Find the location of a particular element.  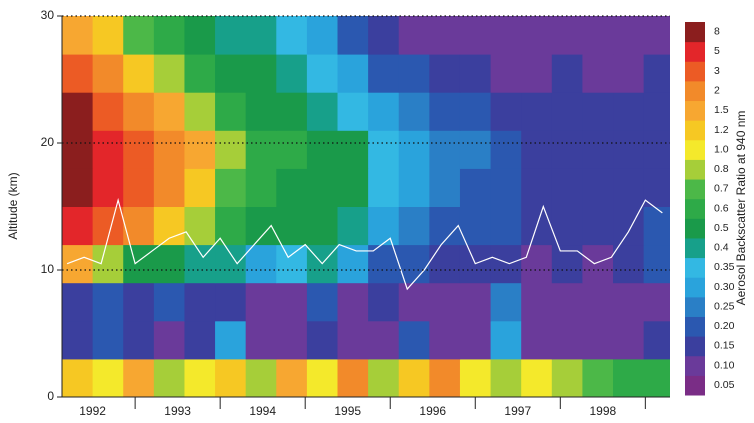

colorbar-label: 0.4 is located at coordinates (721, 248).